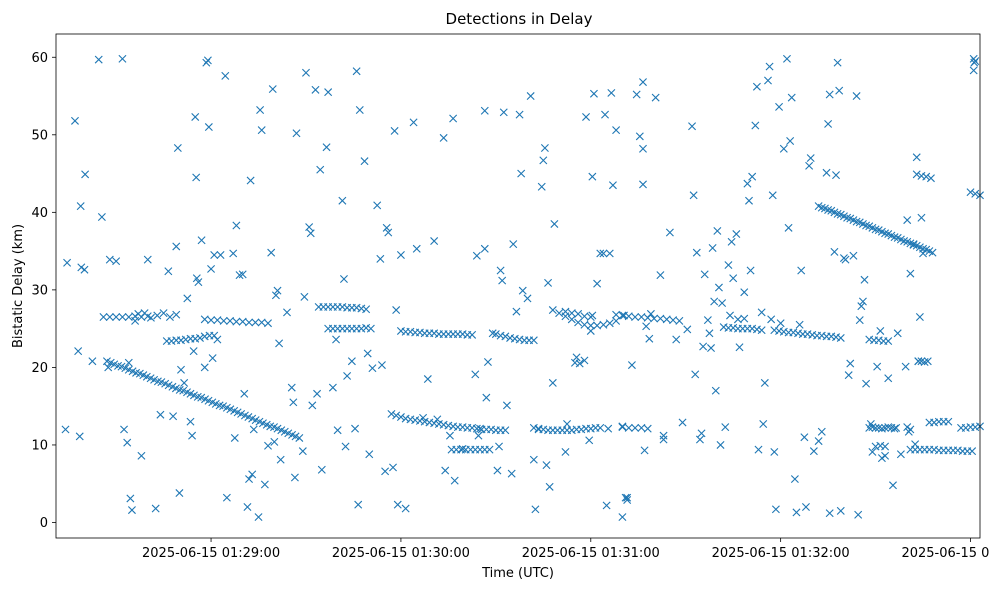 This screenshot has height=590, width=989. What do you see at coordinates (945, 553) in the screenshot?
I see `x-tick-label: 2025-06-15 01:33:00` at bounding box center [945, 553].